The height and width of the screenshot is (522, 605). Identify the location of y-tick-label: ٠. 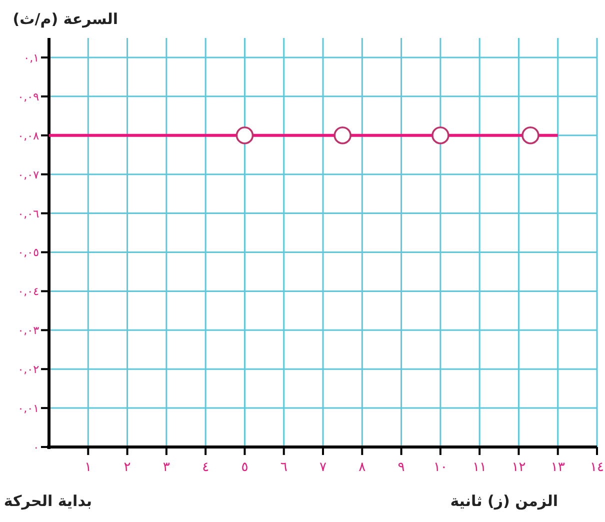
(36, 447).